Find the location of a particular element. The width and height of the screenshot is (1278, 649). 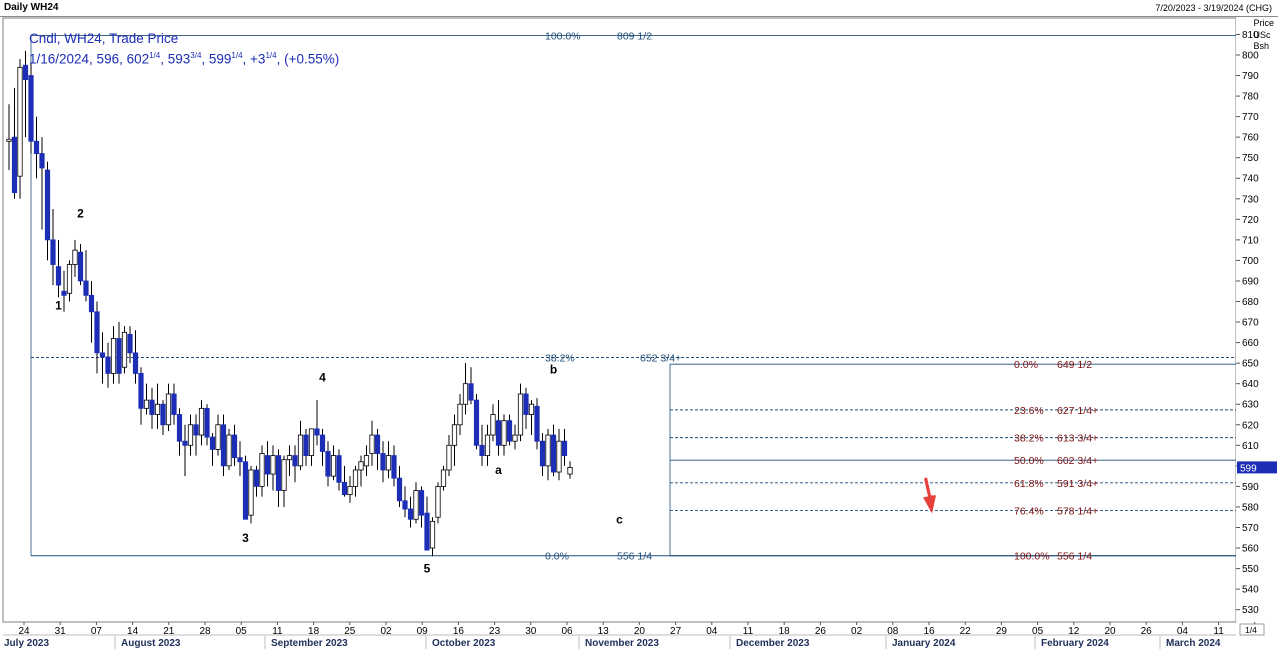

month-label: February 2024 is located at coordinates (1075, 643).